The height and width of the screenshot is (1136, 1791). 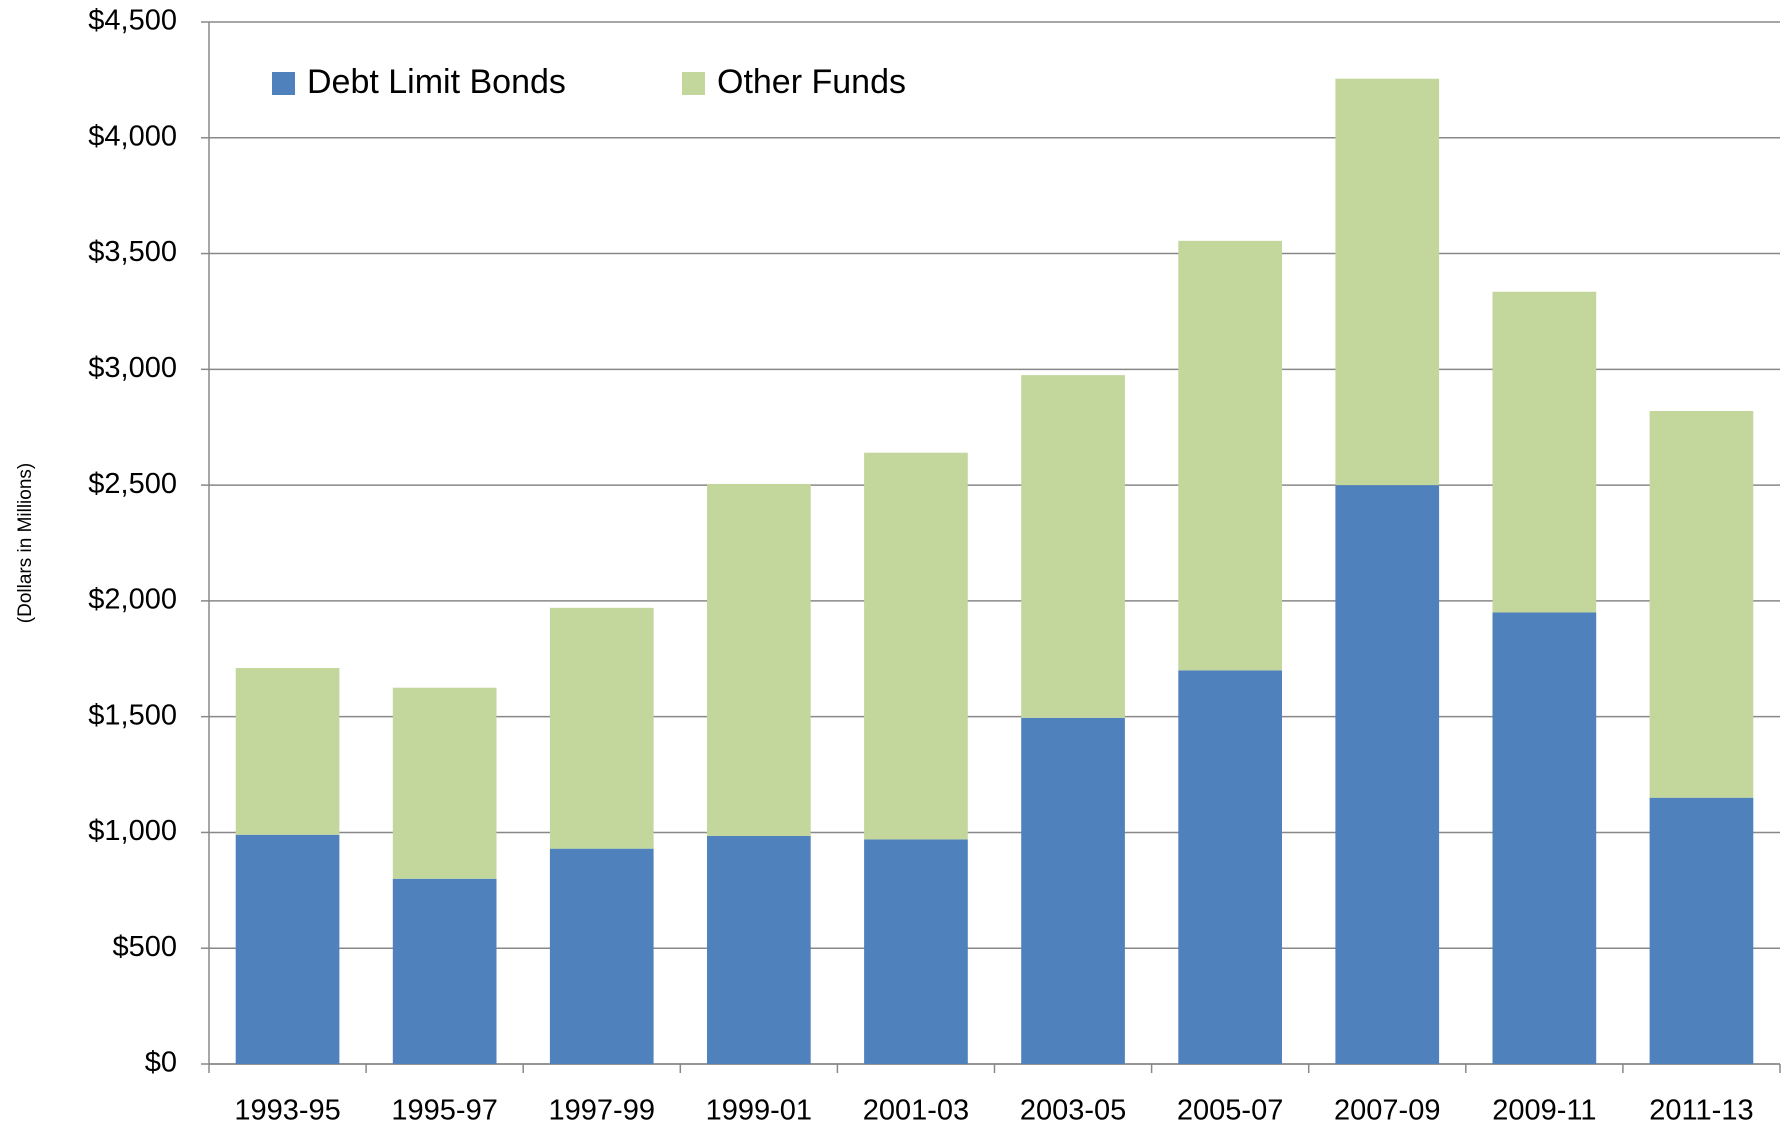 I want to click on y-tick-label: $4,000, so click(x=132, y=136).